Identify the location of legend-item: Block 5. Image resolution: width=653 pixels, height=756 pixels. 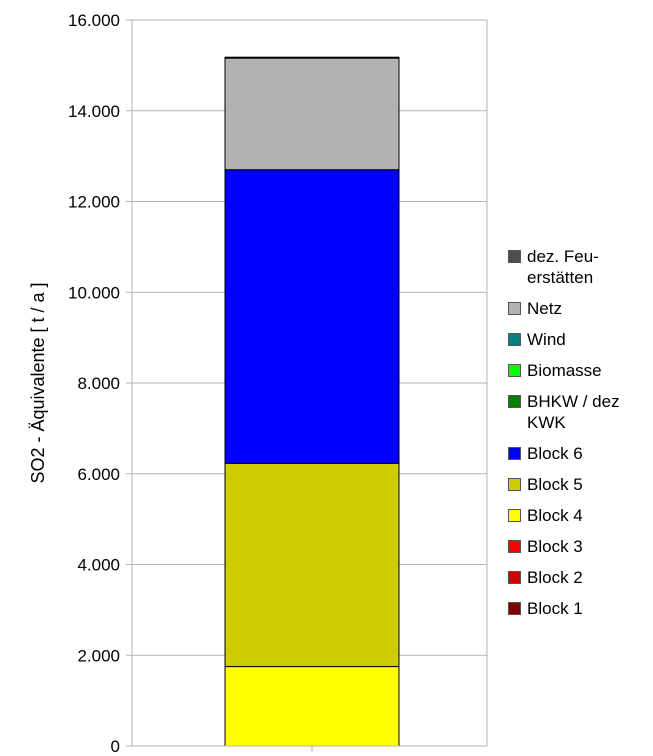
(578, 484).